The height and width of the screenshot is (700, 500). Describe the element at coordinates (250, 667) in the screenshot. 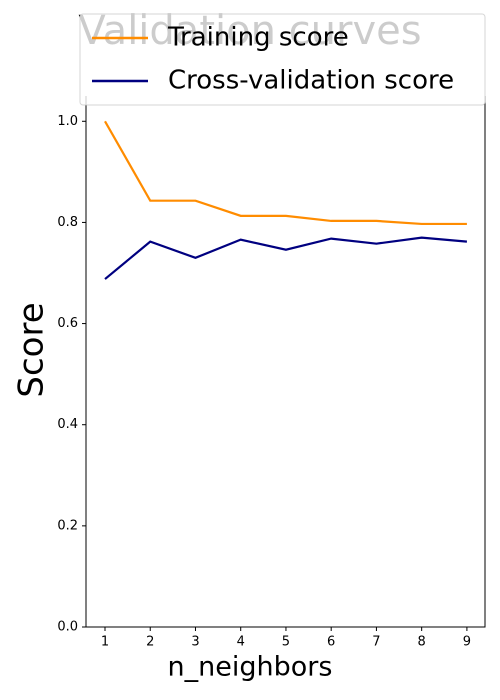

I see `x-axis-label: n_neighbors` at that location.